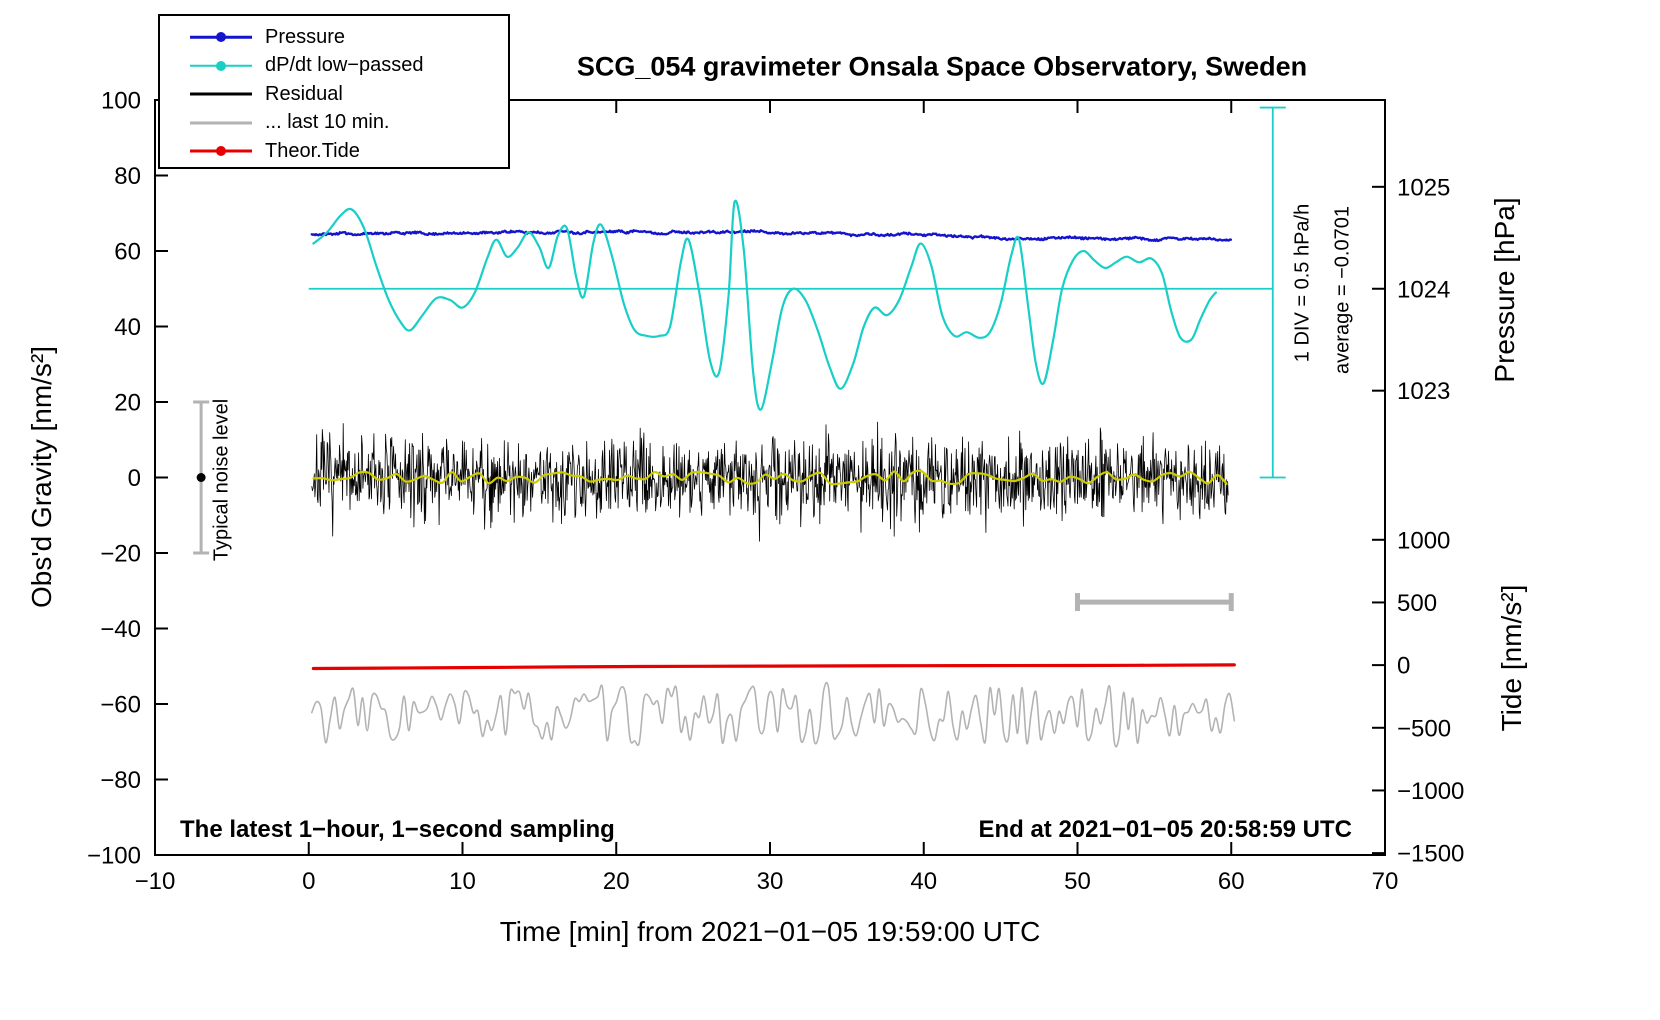 Image resolution: width=1660 pixels, height=1020 pixels. Describe the element at coordinates (1430, 854) in the screenshot. I see `tide-tick-label: −1500` at that location.